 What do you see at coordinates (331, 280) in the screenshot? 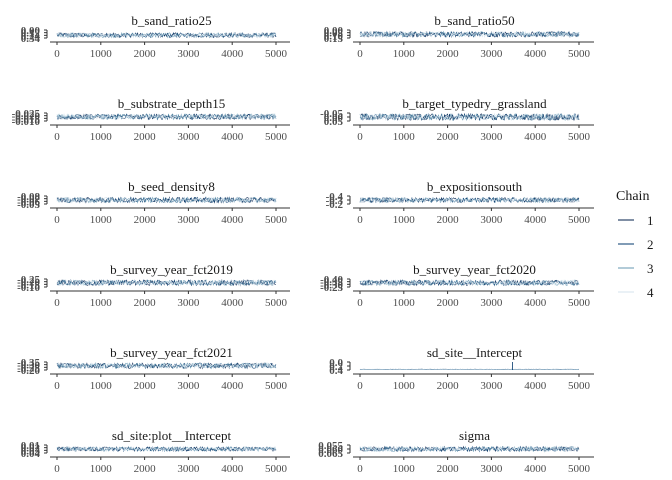
I see `y-tick-label: -0.40` at bounding box center [331, 280].